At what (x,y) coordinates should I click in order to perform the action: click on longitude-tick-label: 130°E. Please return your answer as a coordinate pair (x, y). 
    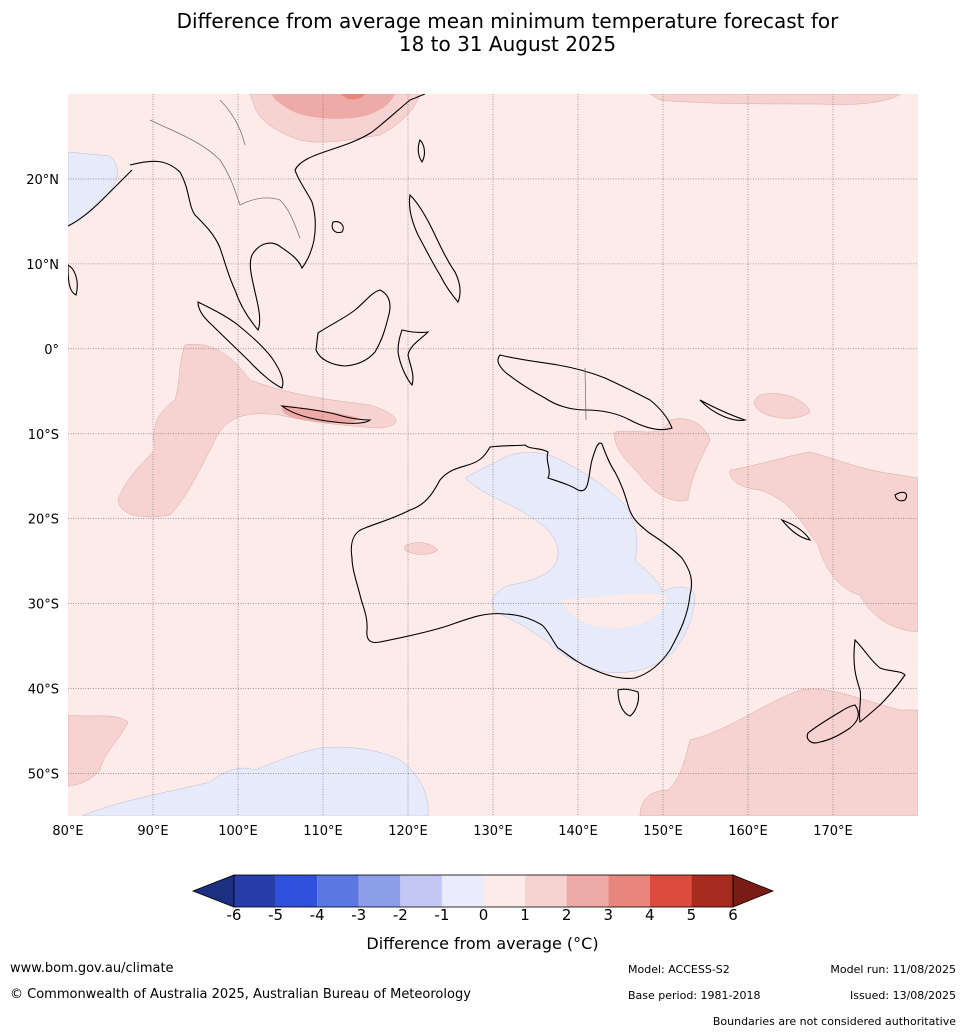
    Looking at the image, I should click on (493, 831).